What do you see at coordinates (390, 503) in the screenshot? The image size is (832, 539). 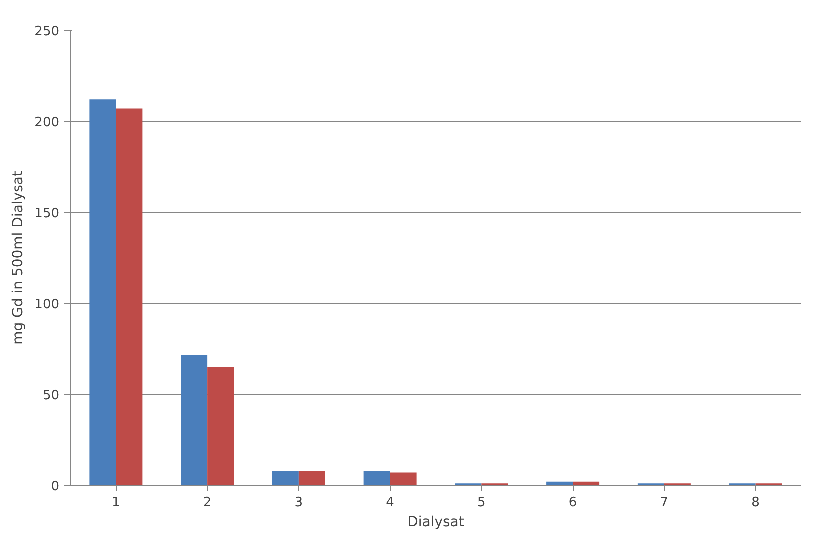 I see `x-tick-label: 4` at bounding box center [390, 503].